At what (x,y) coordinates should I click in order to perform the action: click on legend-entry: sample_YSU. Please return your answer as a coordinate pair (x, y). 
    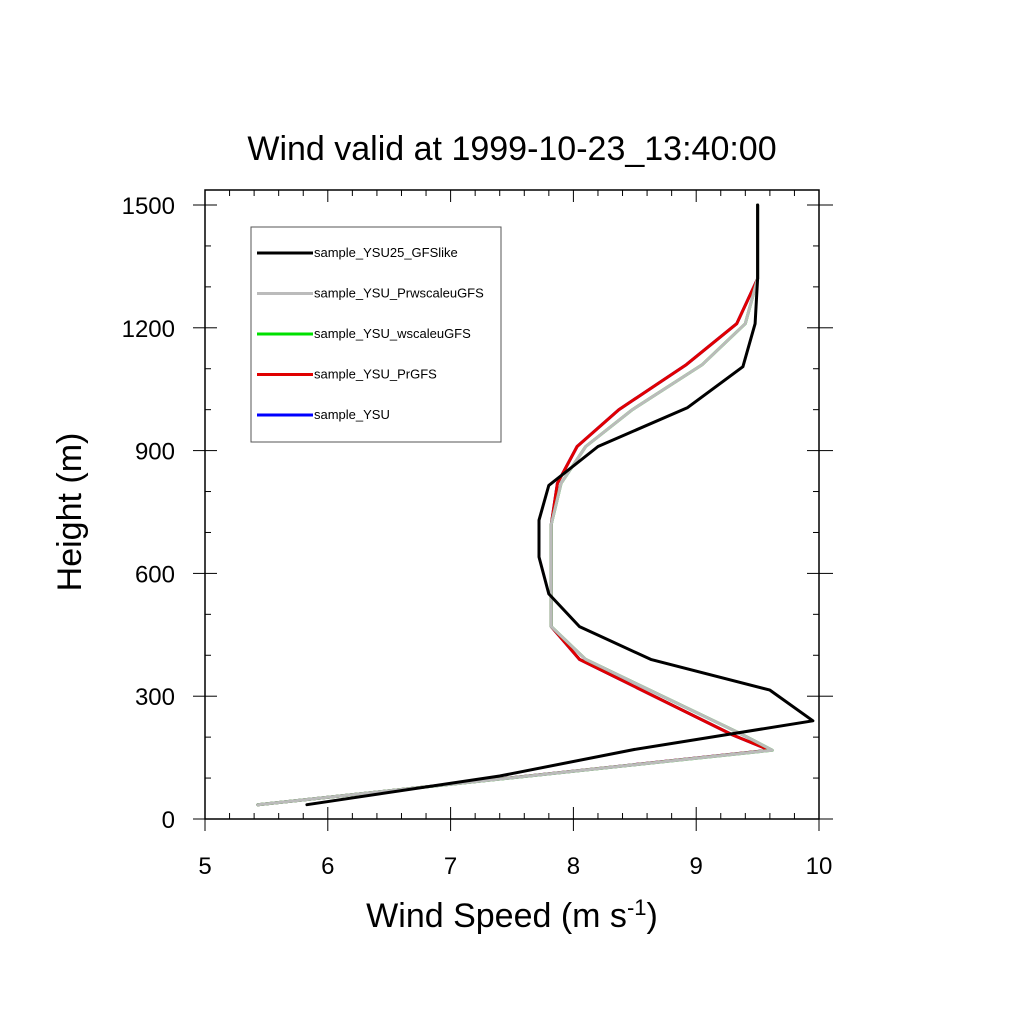
    Looking at the image, I should click on (323, 414).